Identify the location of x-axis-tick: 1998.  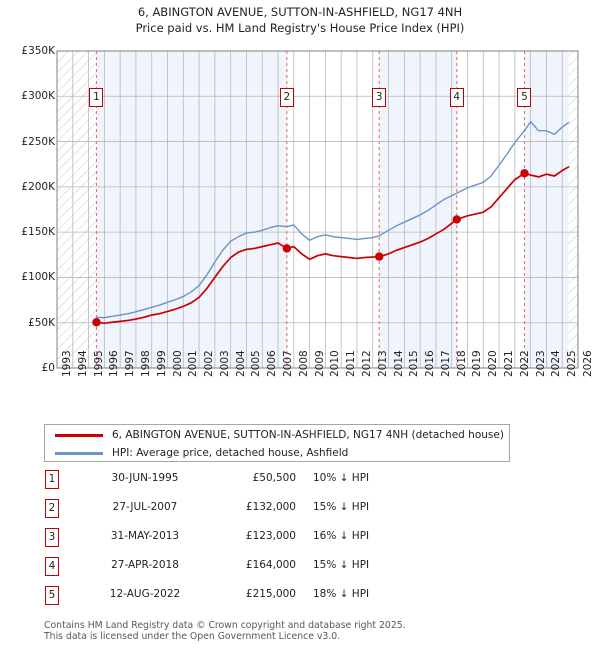
(145, 363).